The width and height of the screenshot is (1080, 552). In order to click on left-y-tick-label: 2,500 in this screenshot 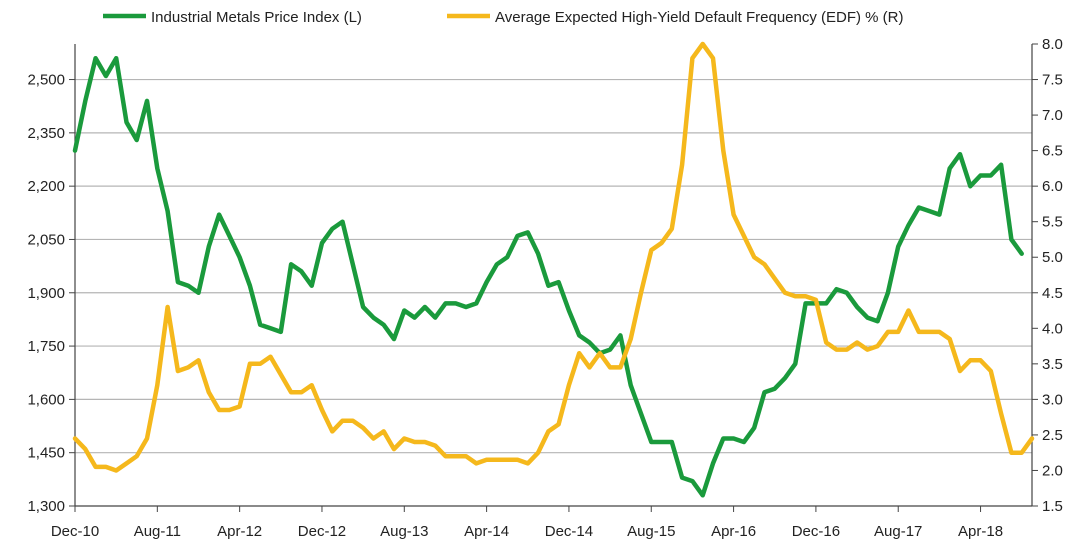, I will do `click(46, 80)`.